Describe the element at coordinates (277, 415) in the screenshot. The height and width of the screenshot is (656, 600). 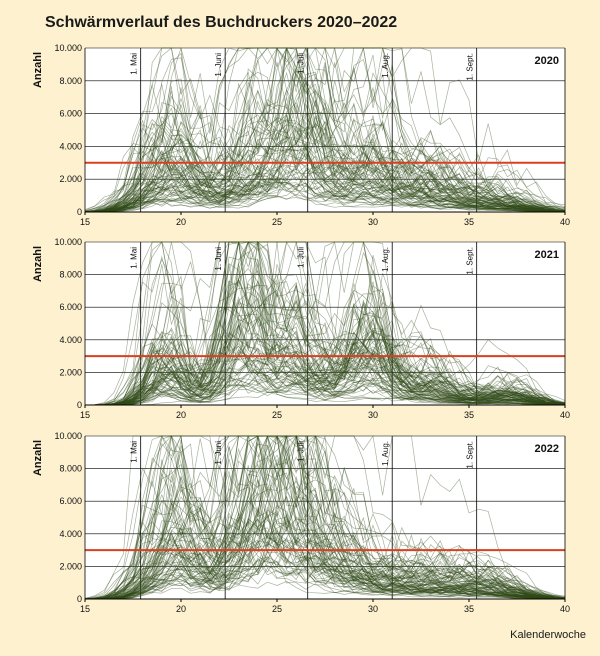
I see `x-tick-label: 25` at that location.